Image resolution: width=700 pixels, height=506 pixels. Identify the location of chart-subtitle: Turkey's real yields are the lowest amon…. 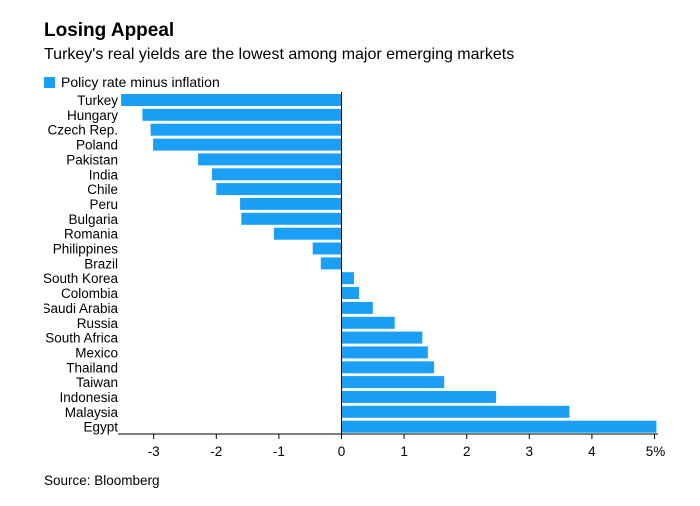
(279, 54).